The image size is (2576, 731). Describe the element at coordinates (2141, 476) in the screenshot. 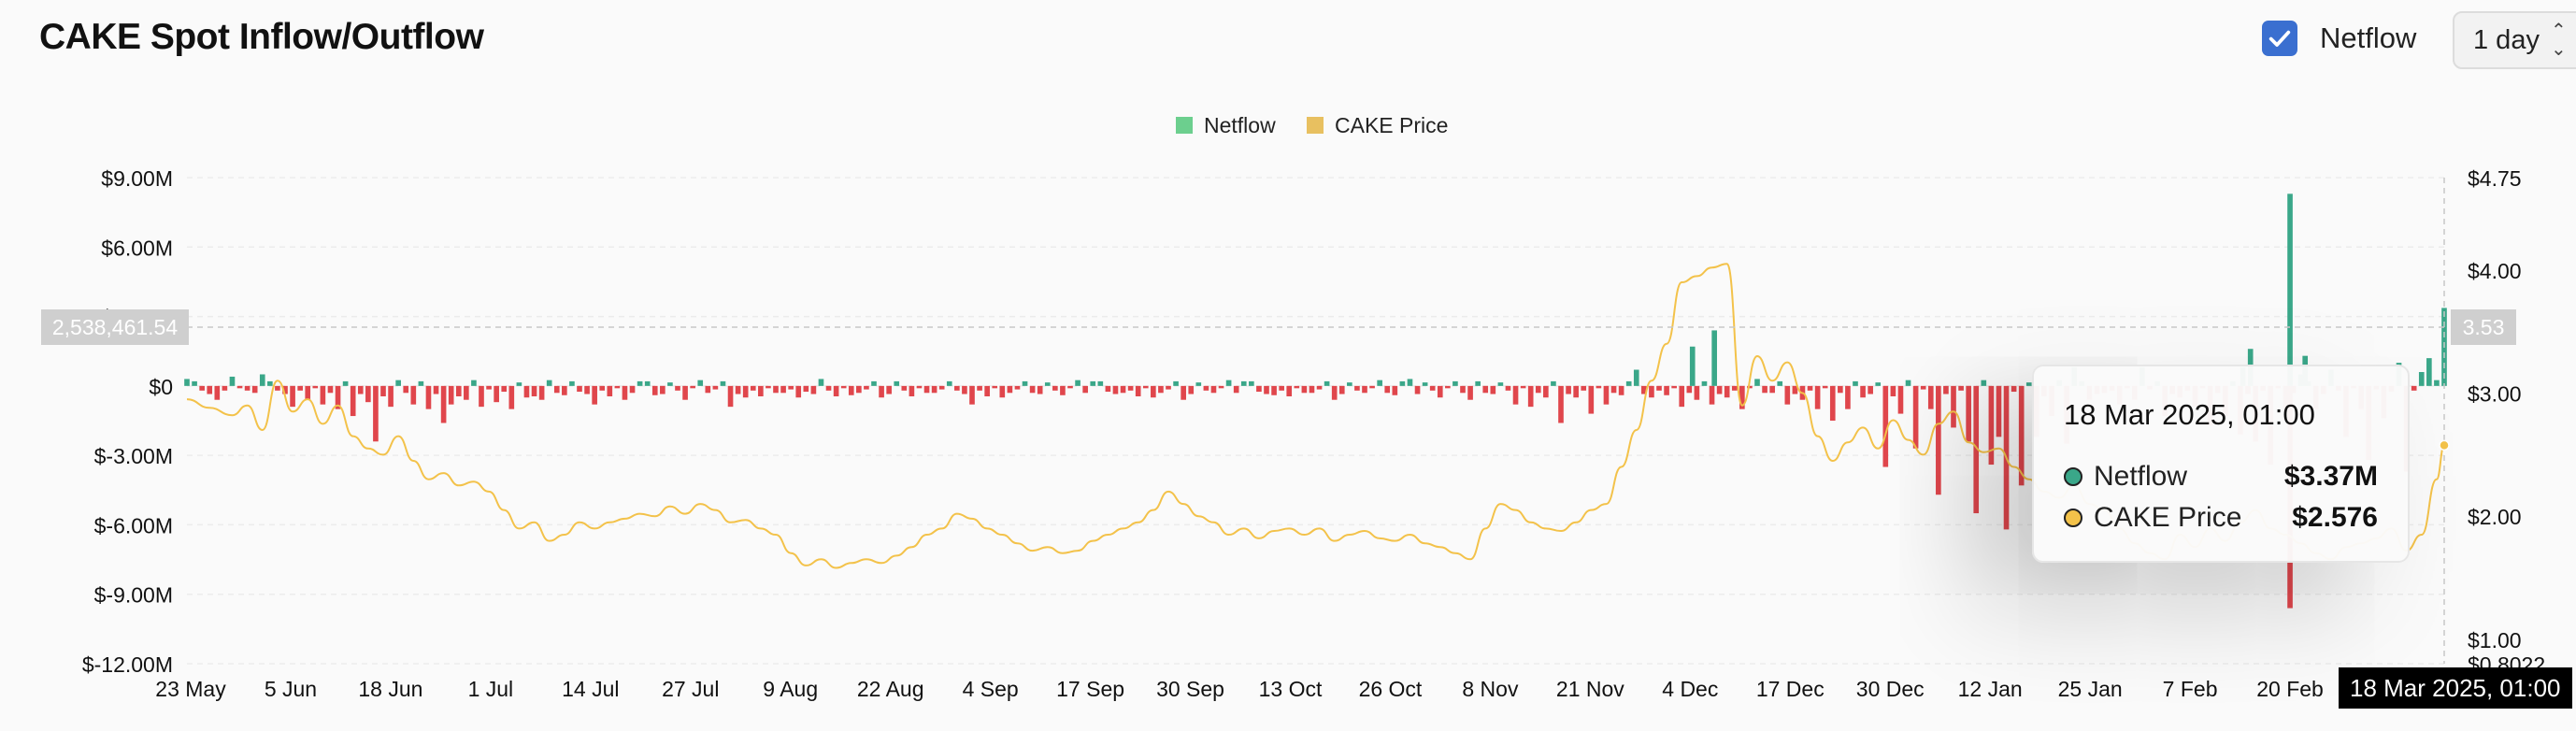

I see `tooltip-netflow-label: Netflow` at that location.